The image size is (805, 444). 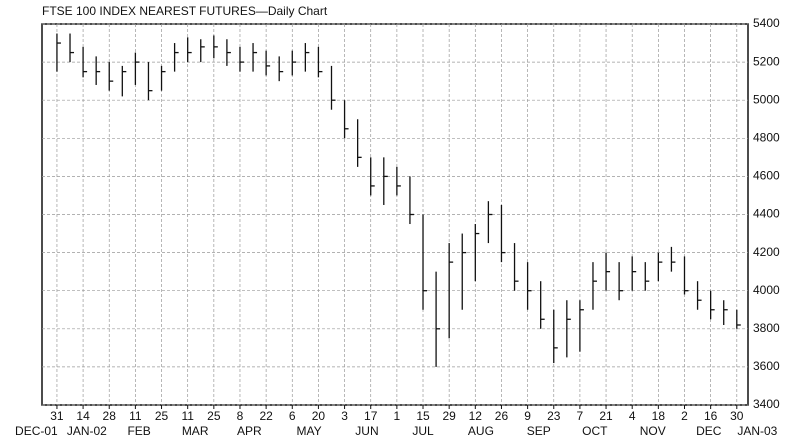 What do you see at coordinates (595, 431) in the screenshot?
I see `month-label: OCT` at bounding box center [595, 431].